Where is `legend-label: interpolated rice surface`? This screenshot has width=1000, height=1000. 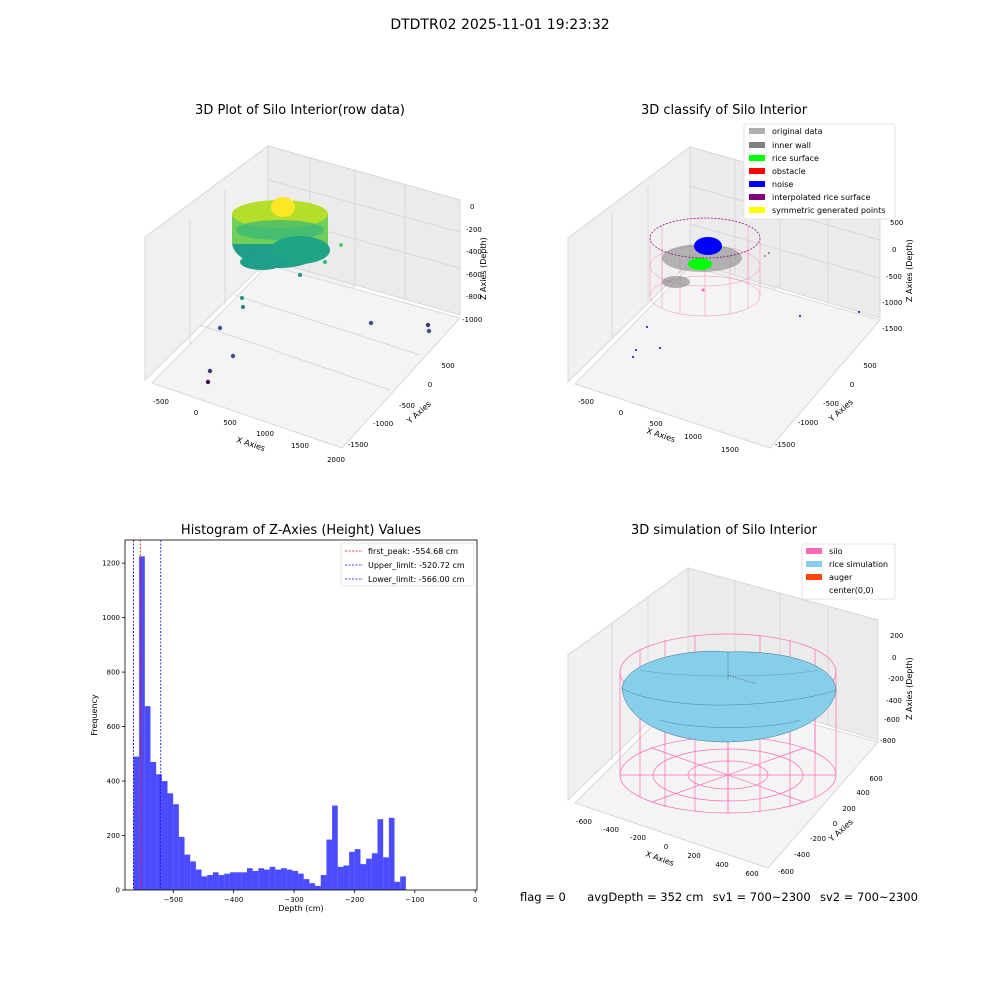
legend-label: interpolated rice surface is located at coordinates (821, 197).